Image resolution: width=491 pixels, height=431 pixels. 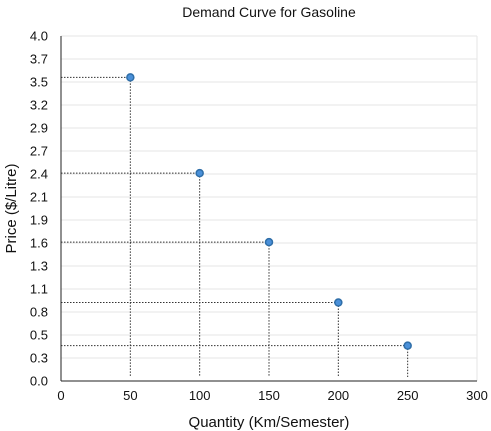 I want to click on y-tick-label: 0.8, so click(x=39, y=312).